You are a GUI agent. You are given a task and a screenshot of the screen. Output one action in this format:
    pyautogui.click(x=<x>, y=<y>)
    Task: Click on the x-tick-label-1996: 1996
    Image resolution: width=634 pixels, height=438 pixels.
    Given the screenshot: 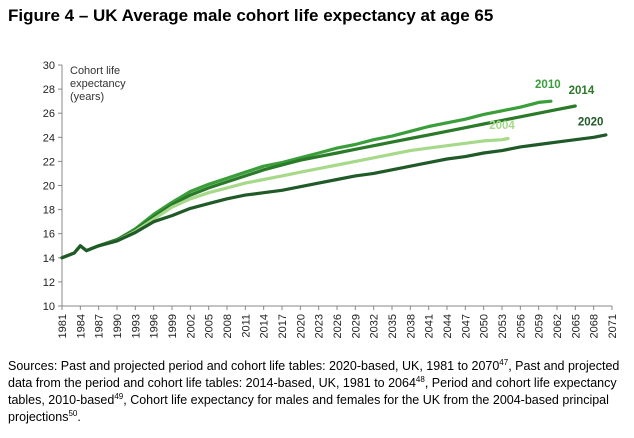 What is the action you would take?
    pyautogui.click(x=155, y=326)
    